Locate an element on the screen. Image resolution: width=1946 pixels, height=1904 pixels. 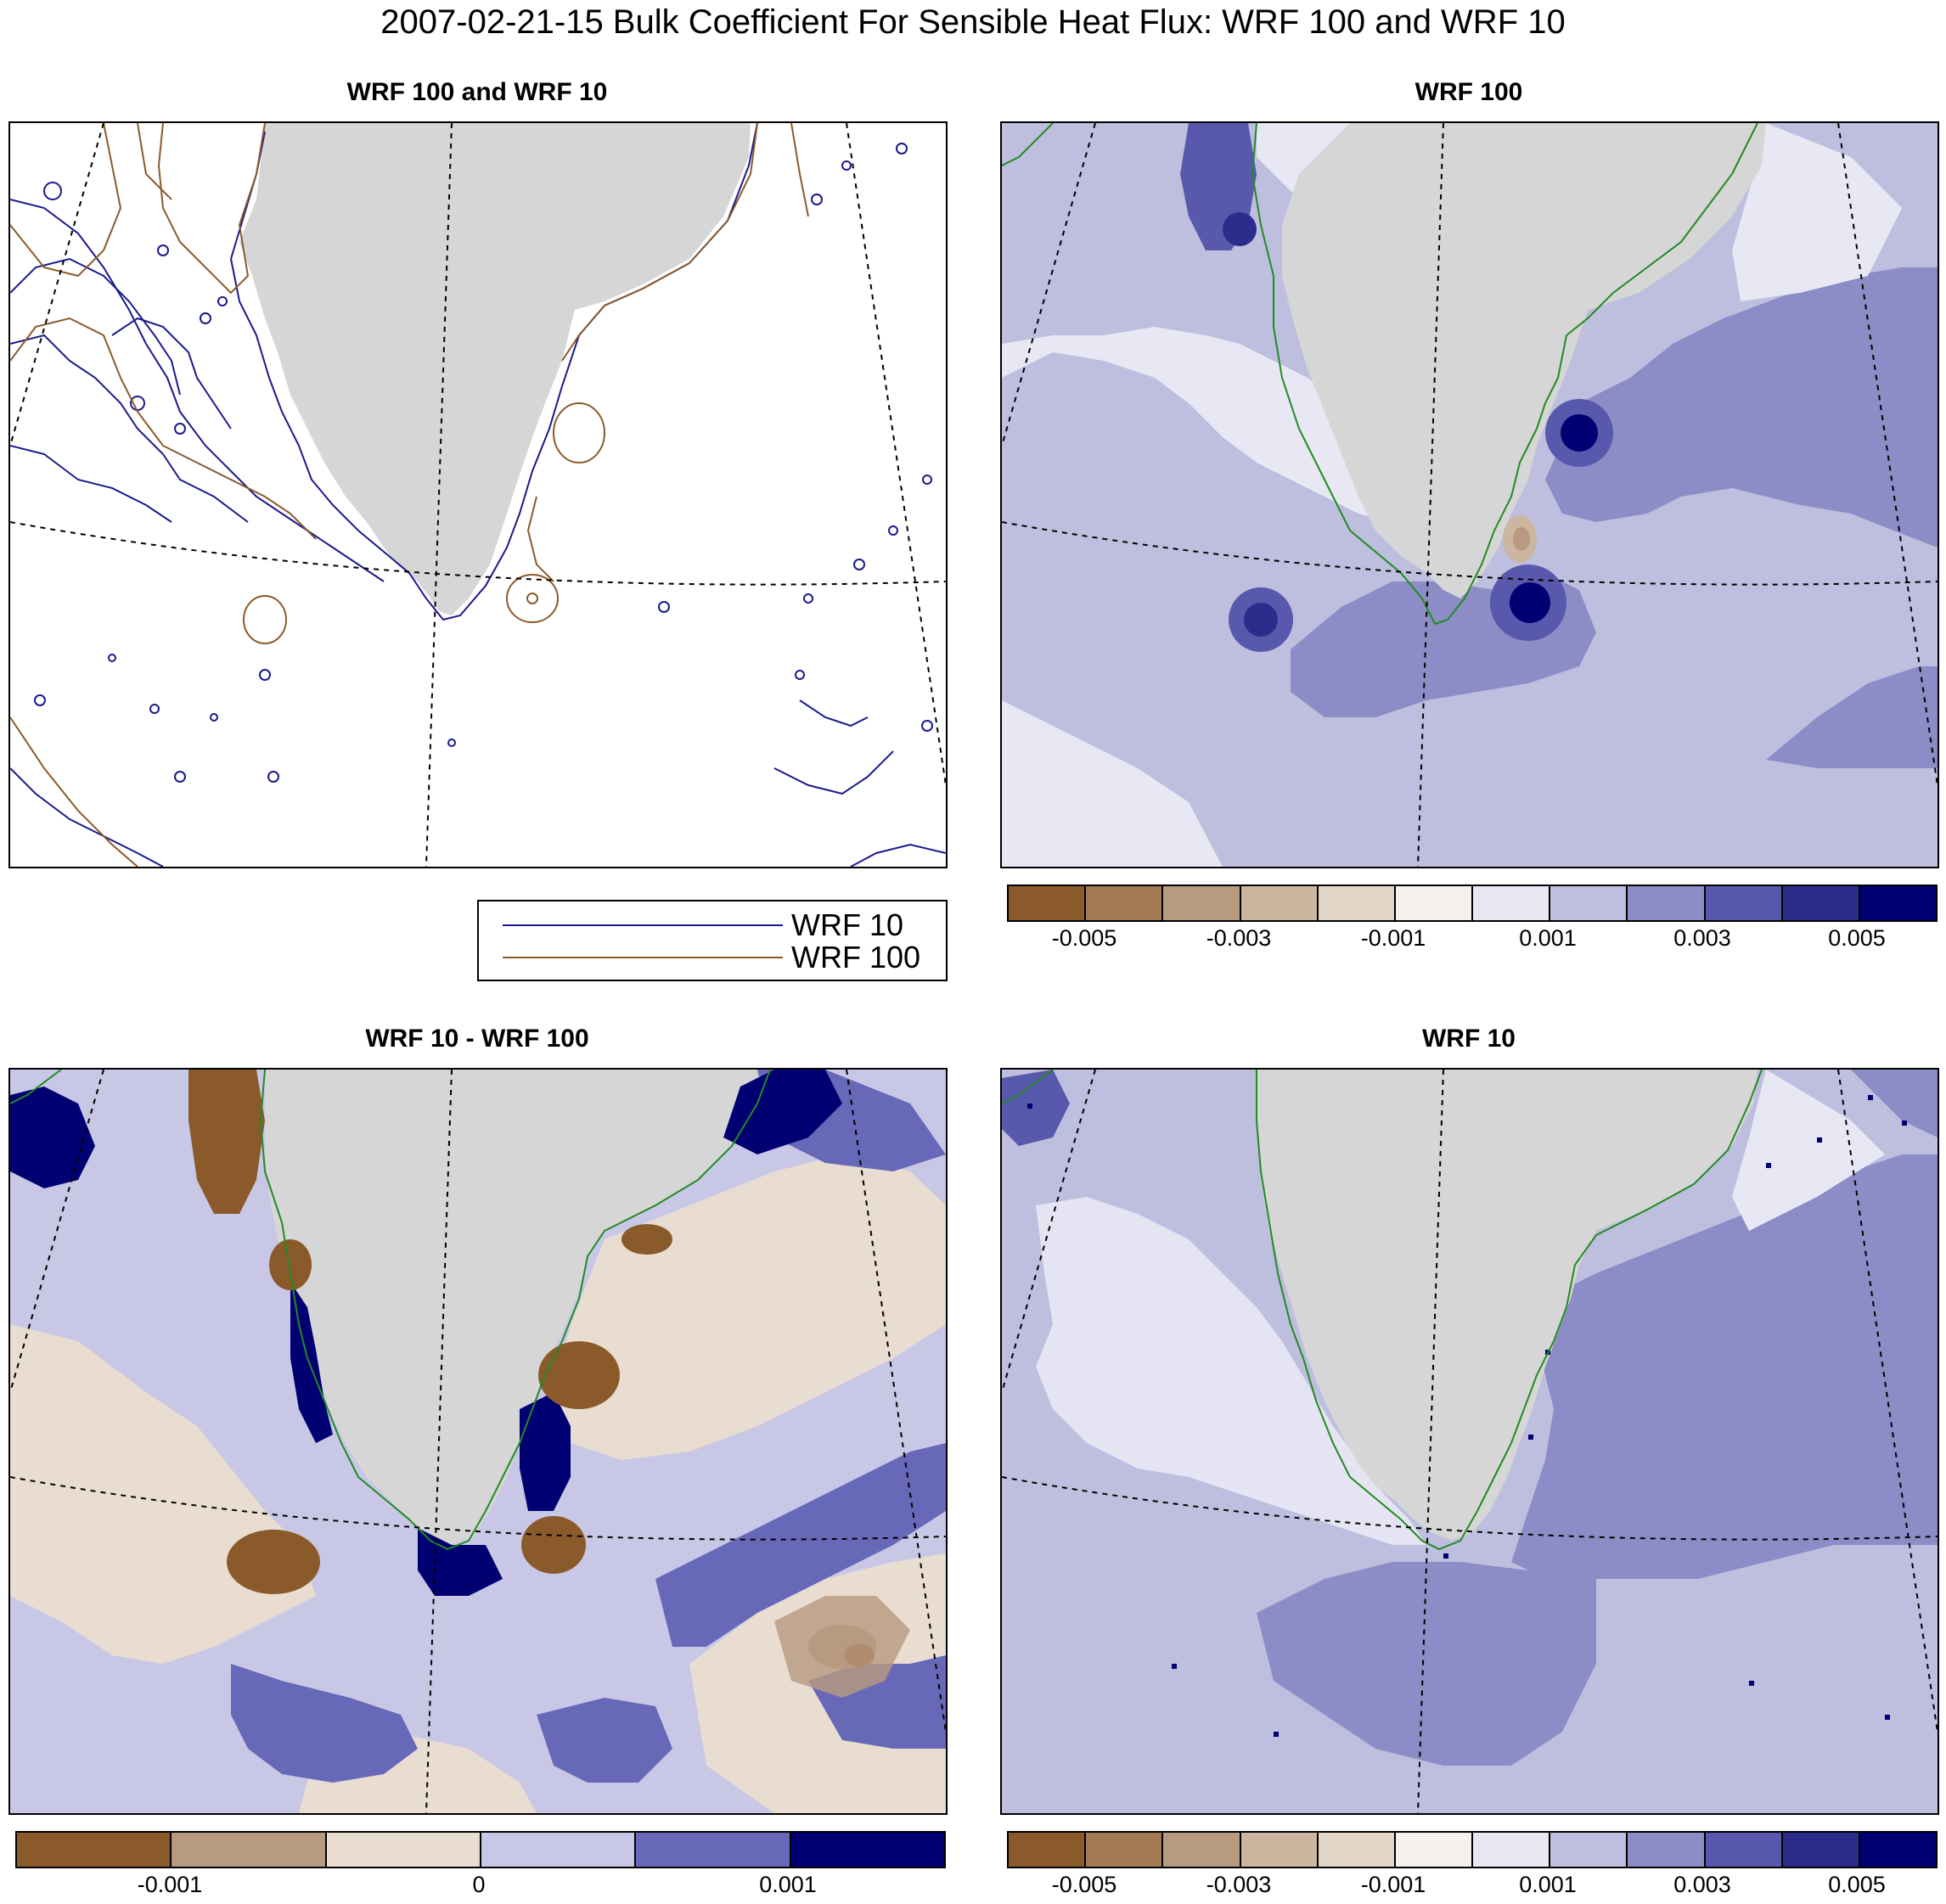
colorbar-labels-wrf10: -0.005 -0.003 -0.001 0.001 0.003 0.005 is located at coordinates (1471, 1887).